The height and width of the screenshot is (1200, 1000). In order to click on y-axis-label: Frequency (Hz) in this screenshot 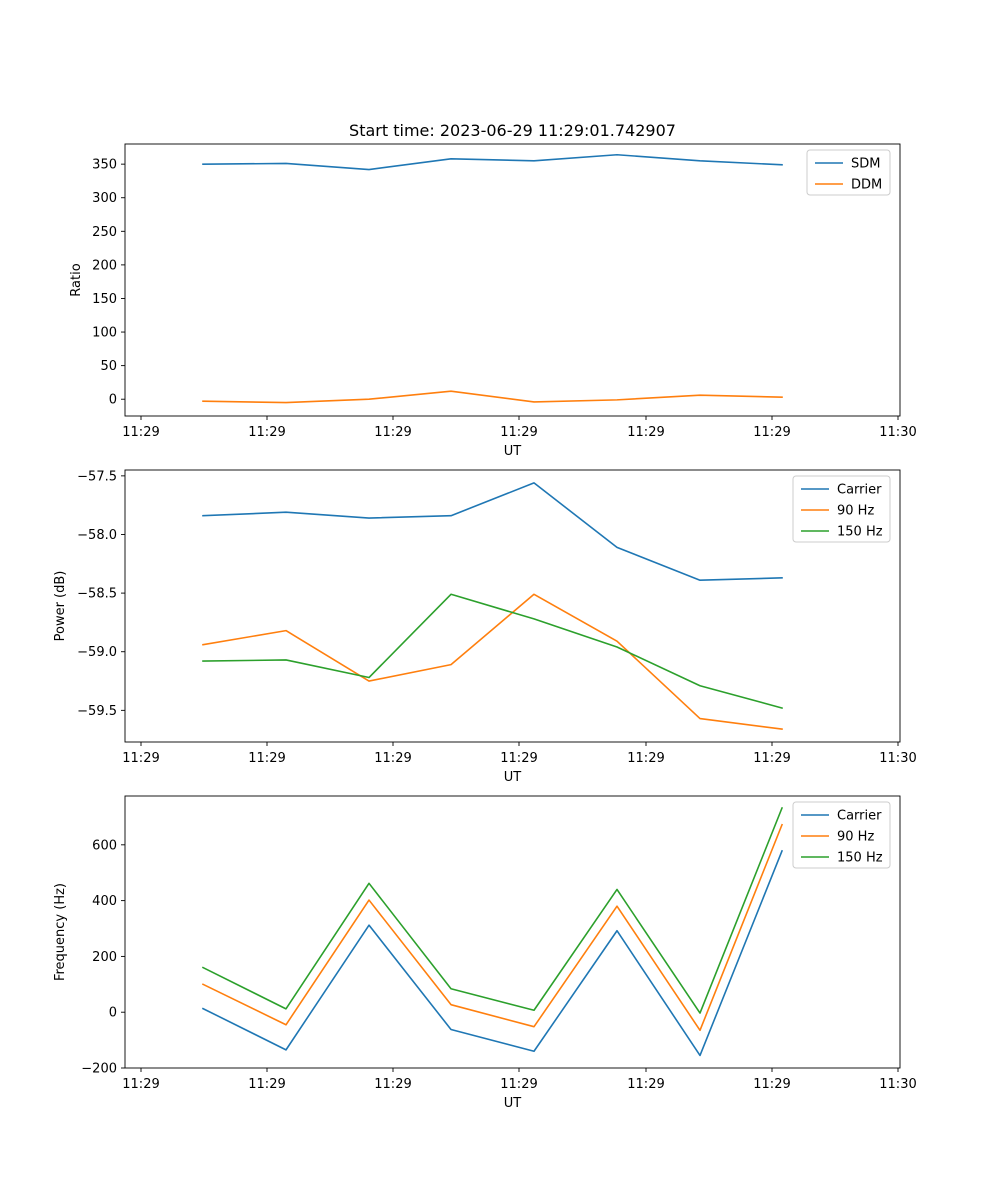, I will do `click(60, 932)`.